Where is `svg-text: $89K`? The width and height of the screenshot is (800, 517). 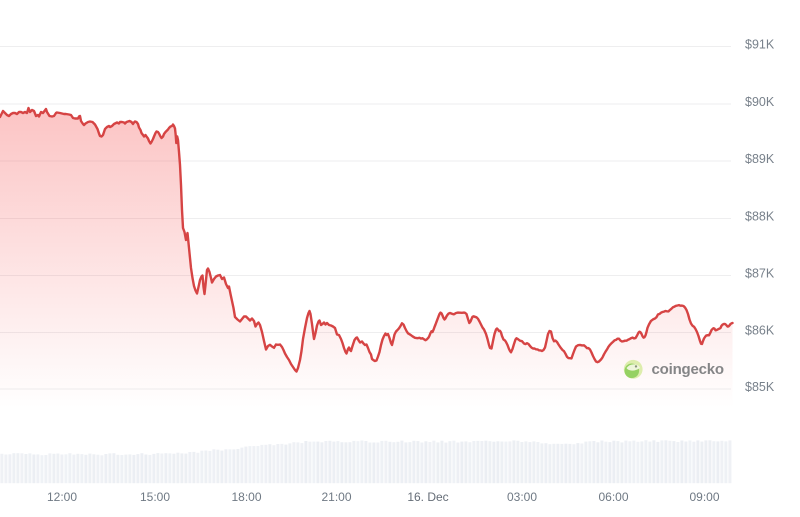
svg-text: $89K is located at coordinates (760, 159).